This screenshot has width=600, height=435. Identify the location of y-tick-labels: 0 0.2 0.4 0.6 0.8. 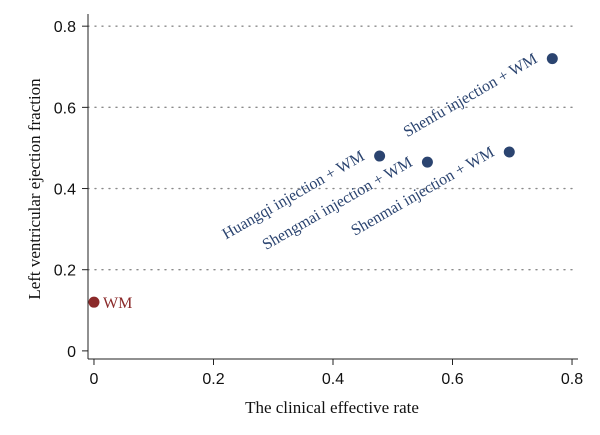
(65, 190).